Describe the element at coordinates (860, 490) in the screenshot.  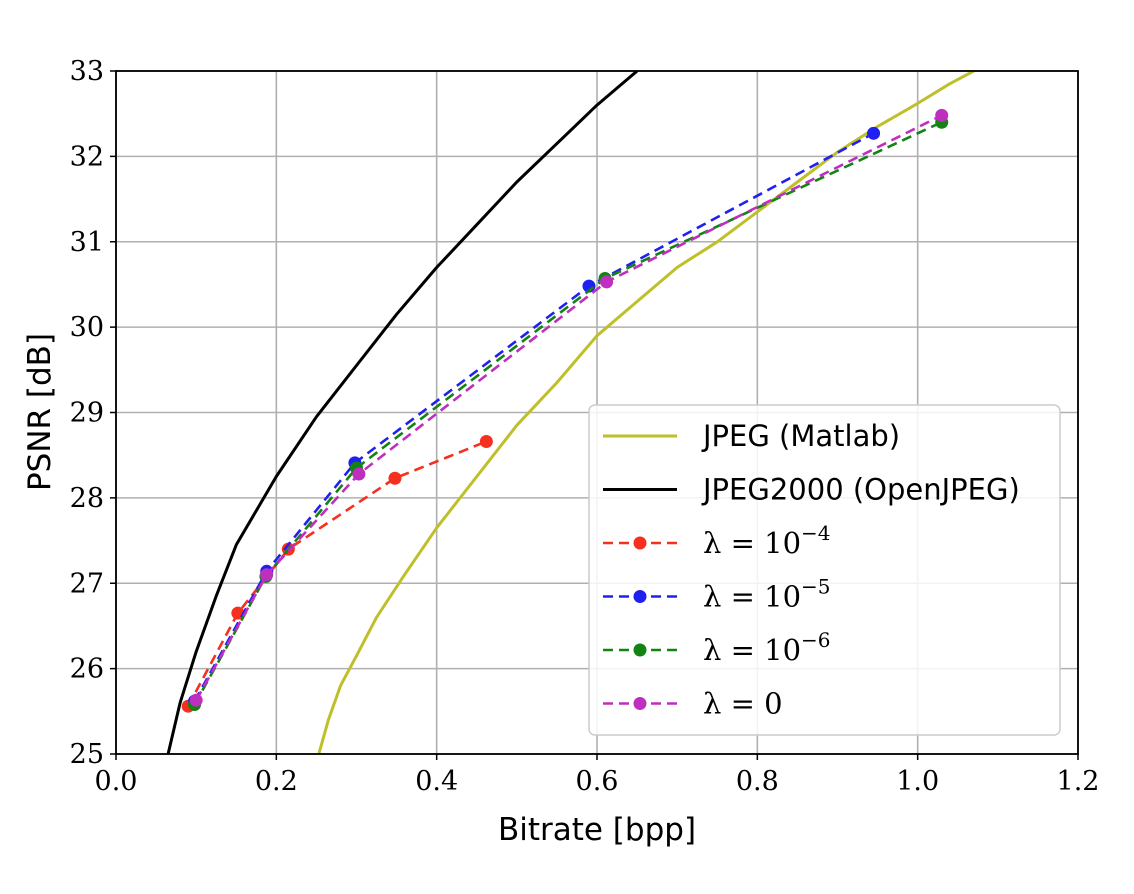
I see `legend-label-1: JPEG2000 (OpenJPEG)` at that location.